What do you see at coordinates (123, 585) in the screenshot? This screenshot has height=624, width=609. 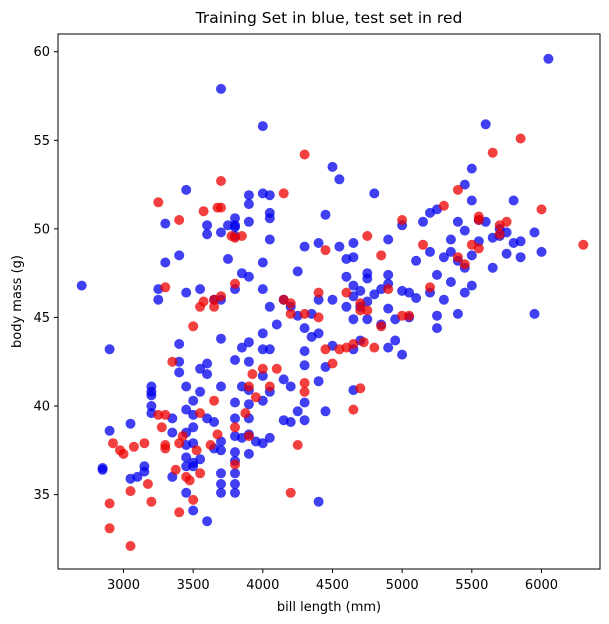 I see `x-tick-label: 3000` at bounding box center [123, 585].